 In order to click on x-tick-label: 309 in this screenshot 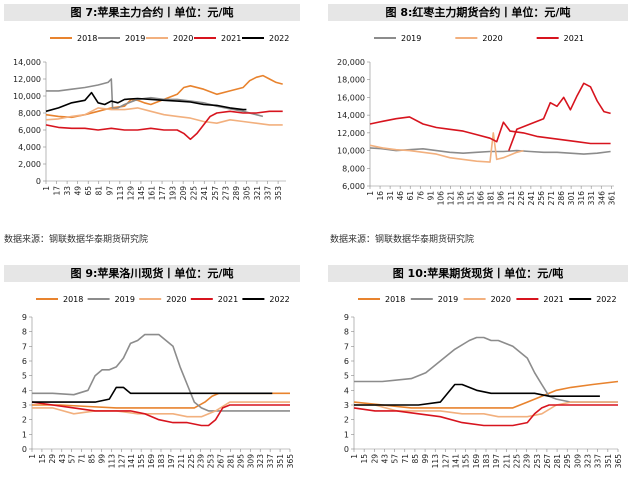, I will do `click(250, 461)`.